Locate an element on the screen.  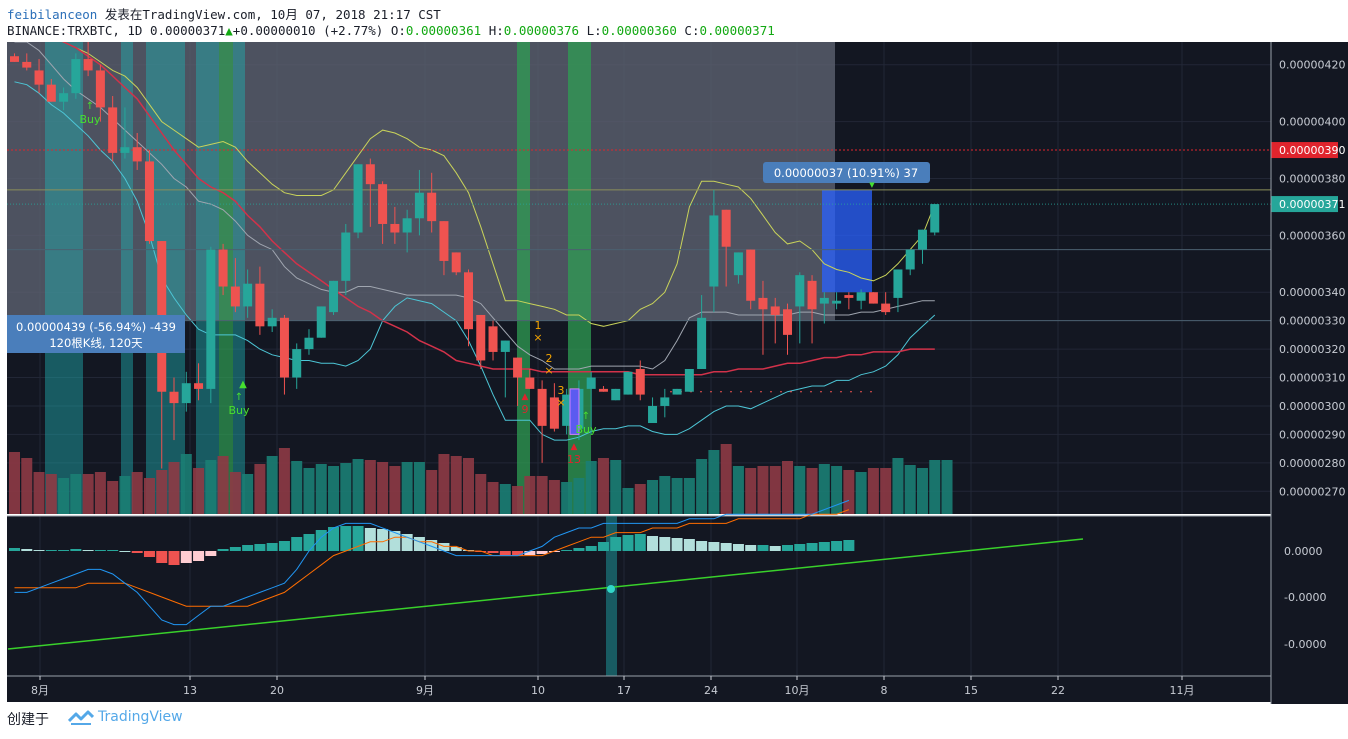
measure-label-change: 0.00000439 (-56.94%) -439 is located at coordinates (96, 327).